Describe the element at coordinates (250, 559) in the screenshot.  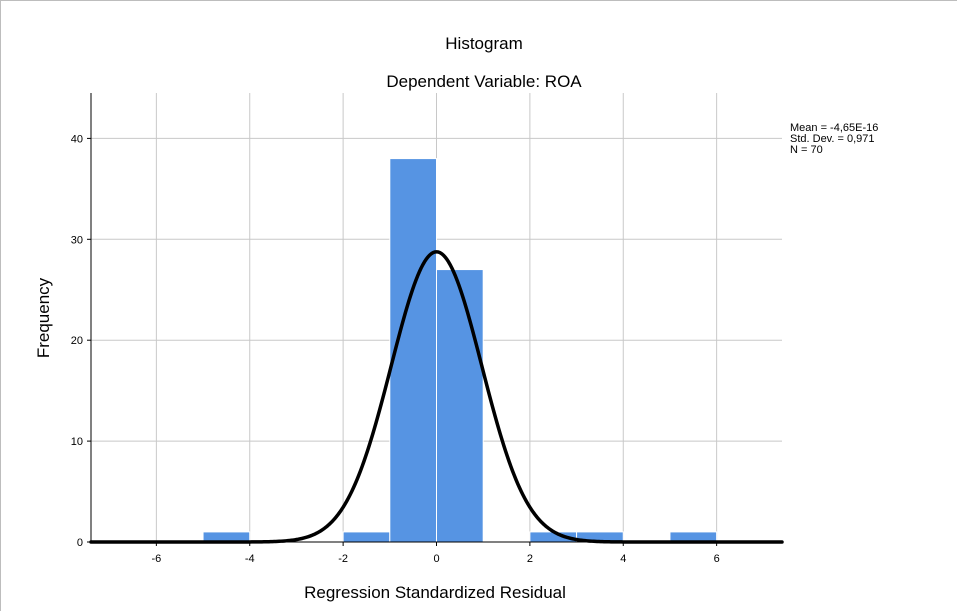
I see `x-tick-label: -4` at that location.